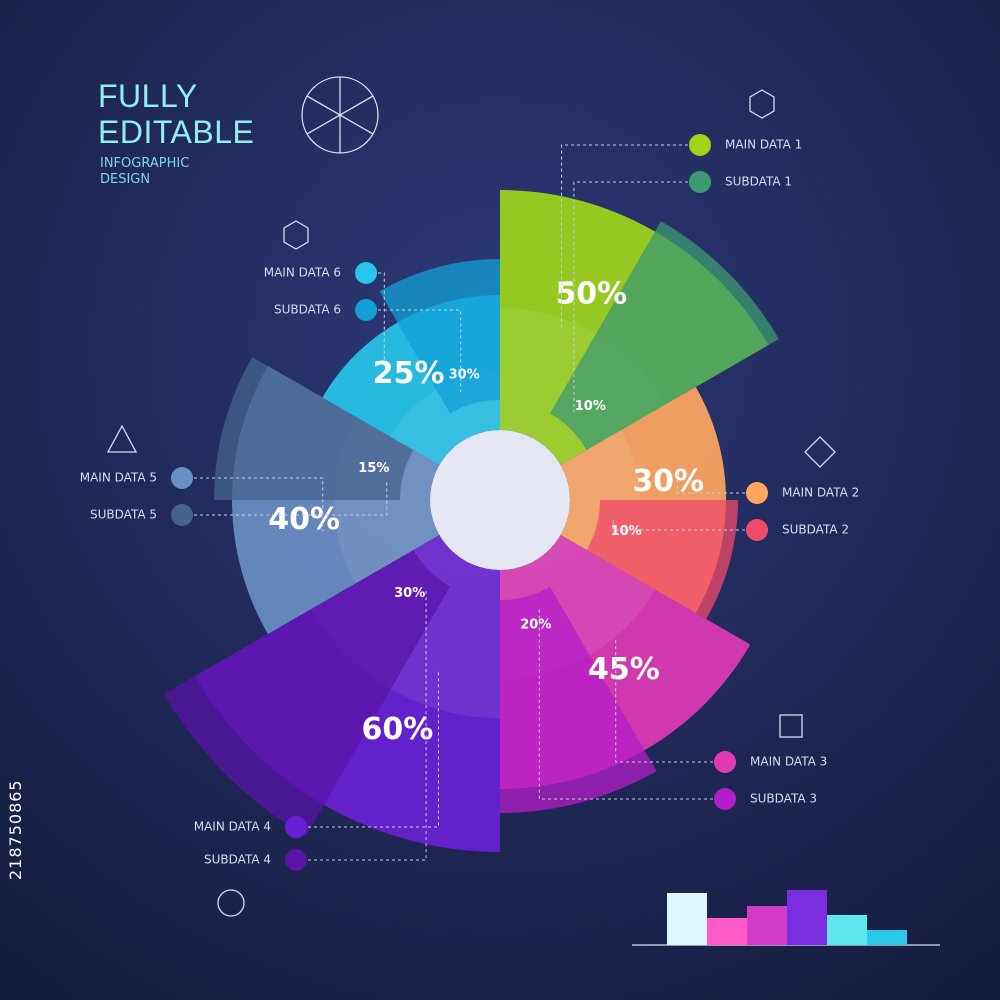  I want to click on main-value-label: 60%, so click(397, 729).